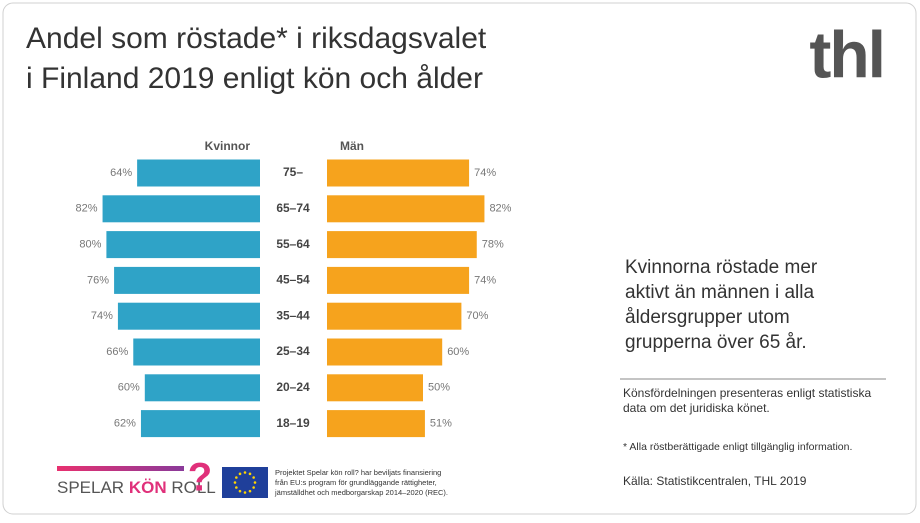 The width and height of the screenshot is (920, 523). I want to click on value-label: 64%, so click(121, 173).